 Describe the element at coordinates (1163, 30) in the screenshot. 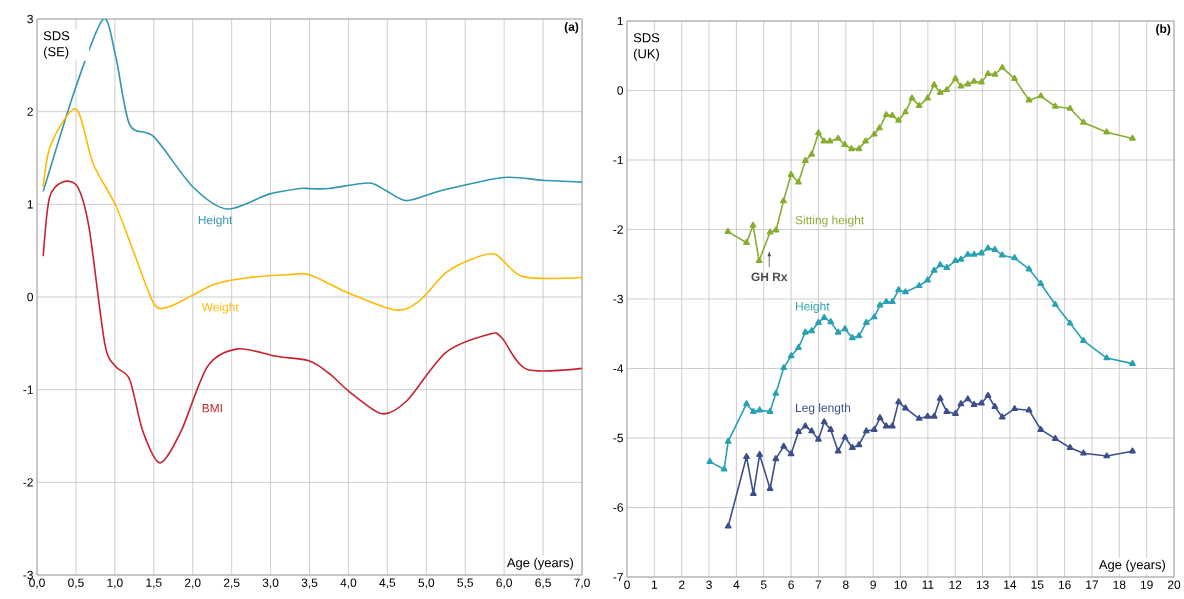

I see `chart-title: (b)` at that location.